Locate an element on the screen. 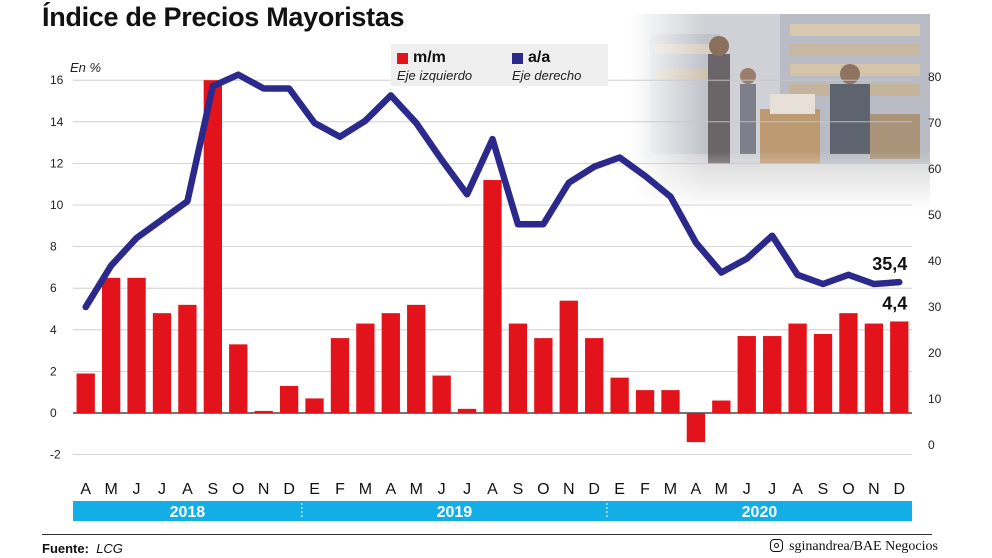 The width and height of the screenshot is (992, 558). year-band: 2018 2019 2020 is located at coordinates (492, 511).